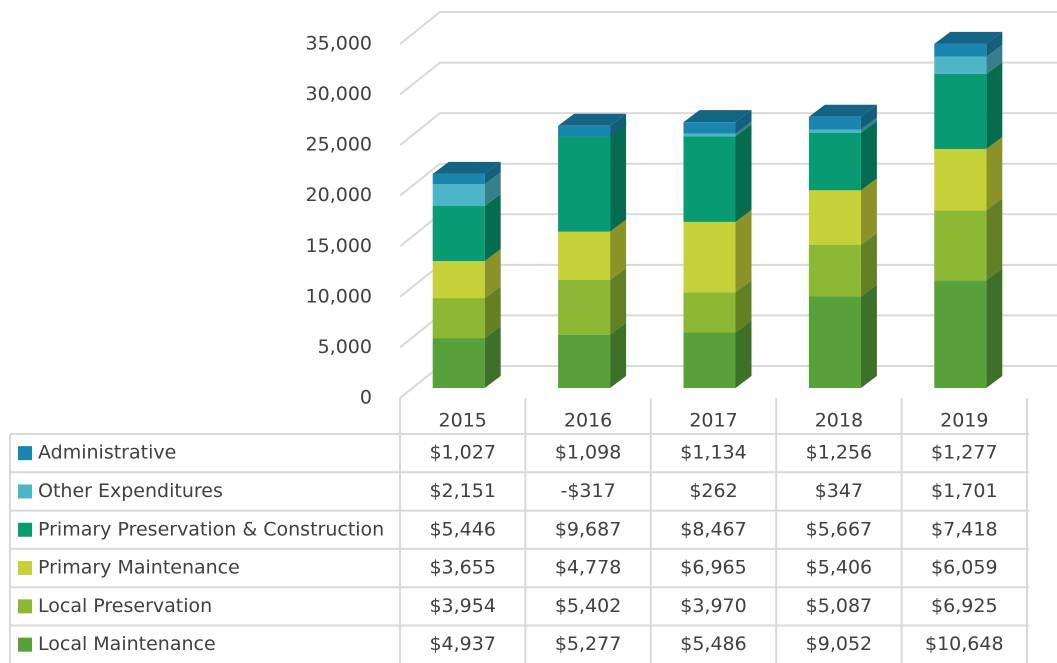 The image size is (1057, 663). Describe the element at coordinates (964, 491) in the screenshot. I see `table-value: $1,701` at that location.